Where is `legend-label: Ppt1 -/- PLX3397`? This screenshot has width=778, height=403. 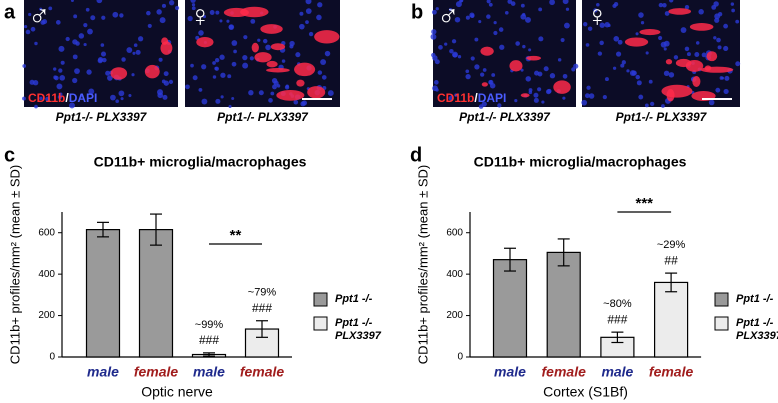 legend-label: Ppt1 -/- PLX3397 is located at coordinates (358, 329).